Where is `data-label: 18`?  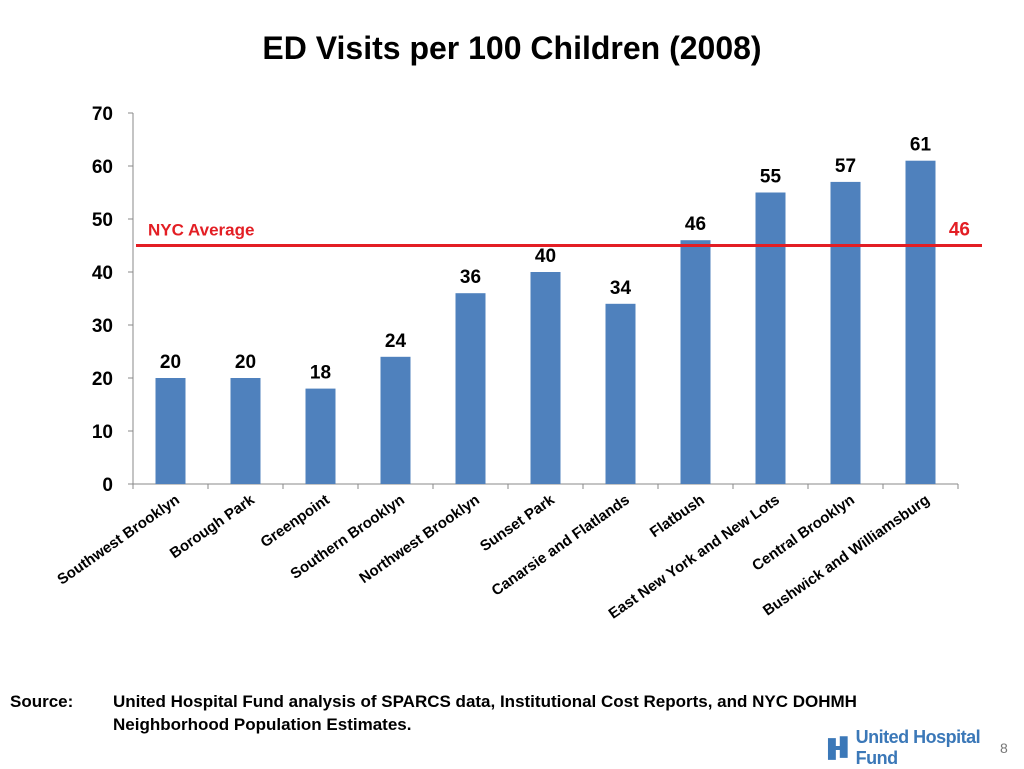 data-label: 18 is located at coordinates (320, 373).